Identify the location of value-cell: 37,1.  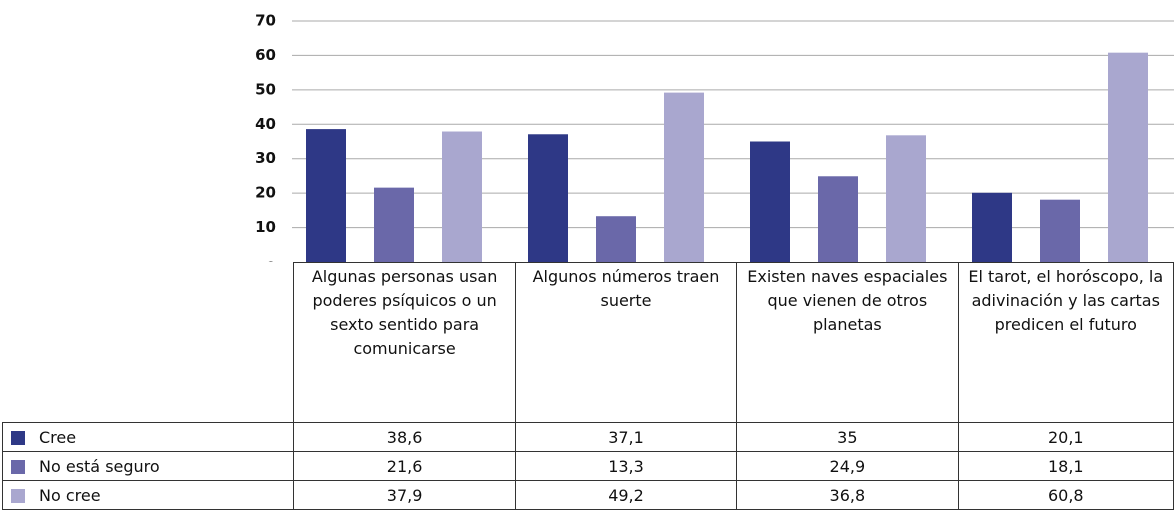
(626, 437).